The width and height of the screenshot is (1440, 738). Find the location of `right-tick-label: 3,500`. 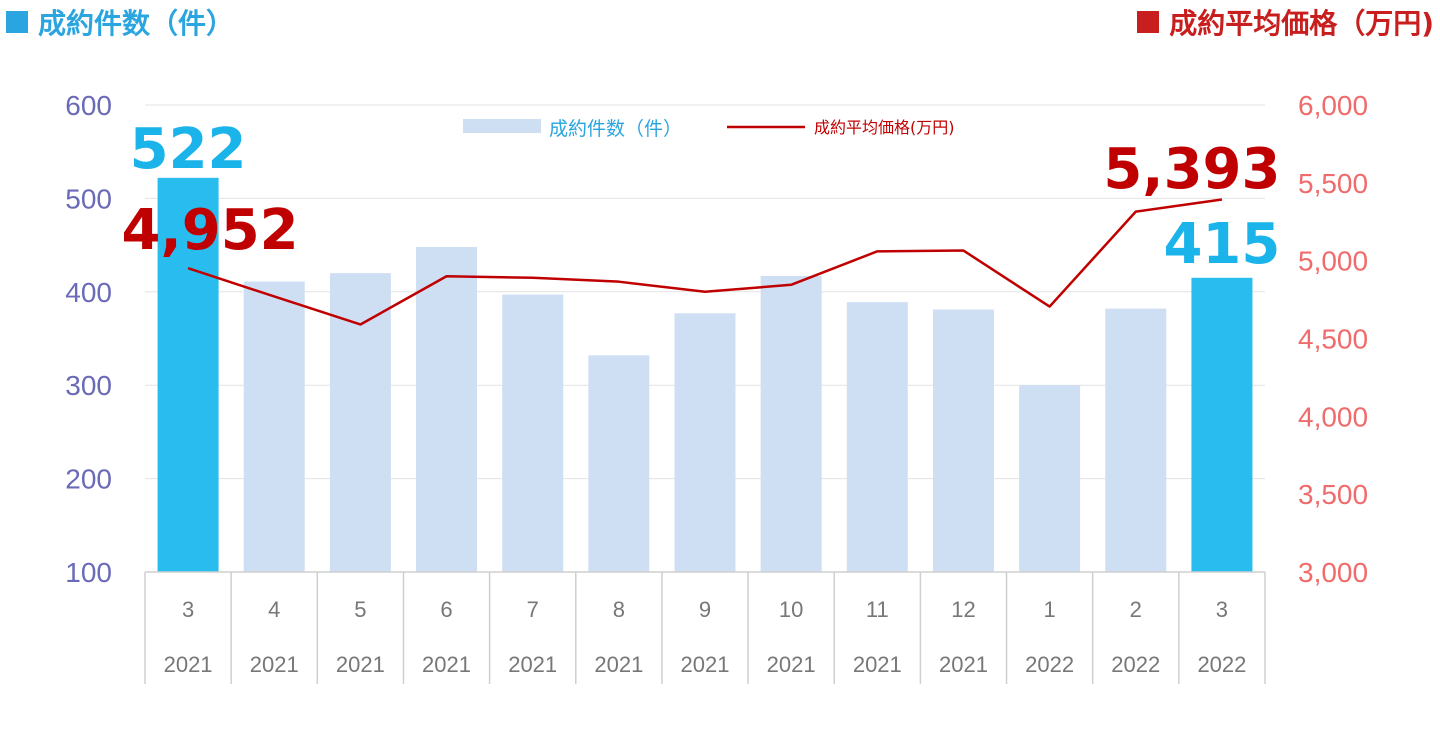

right-tick-label: 3,500 is located at coordinates (1333, 494).